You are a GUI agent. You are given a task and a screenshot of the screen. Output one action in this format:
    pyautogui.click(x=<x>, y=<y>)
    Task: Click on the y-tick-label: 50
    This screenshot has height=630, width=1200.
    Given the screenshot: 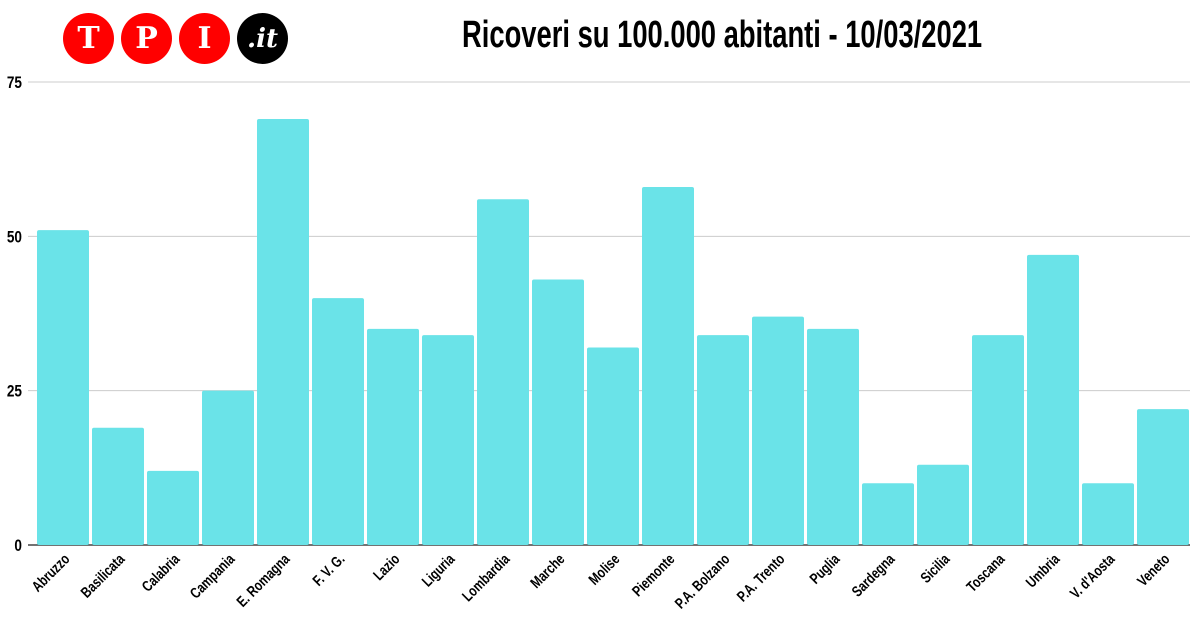 What is the action you would take?
    pyautogui.click(x=14, y=237)
    